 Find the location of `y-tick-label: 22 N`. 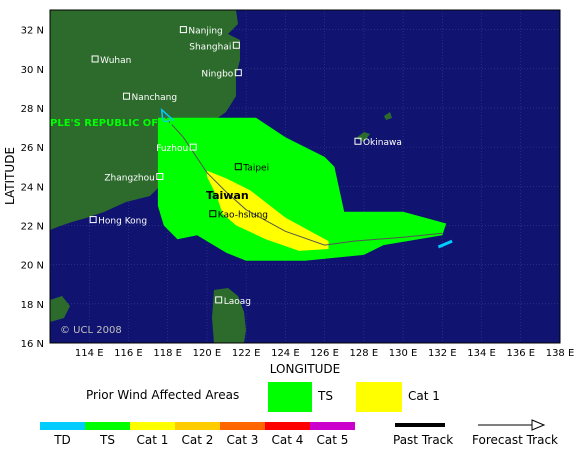

y-tick-label: 22 N is located at coordinates (32, 226).